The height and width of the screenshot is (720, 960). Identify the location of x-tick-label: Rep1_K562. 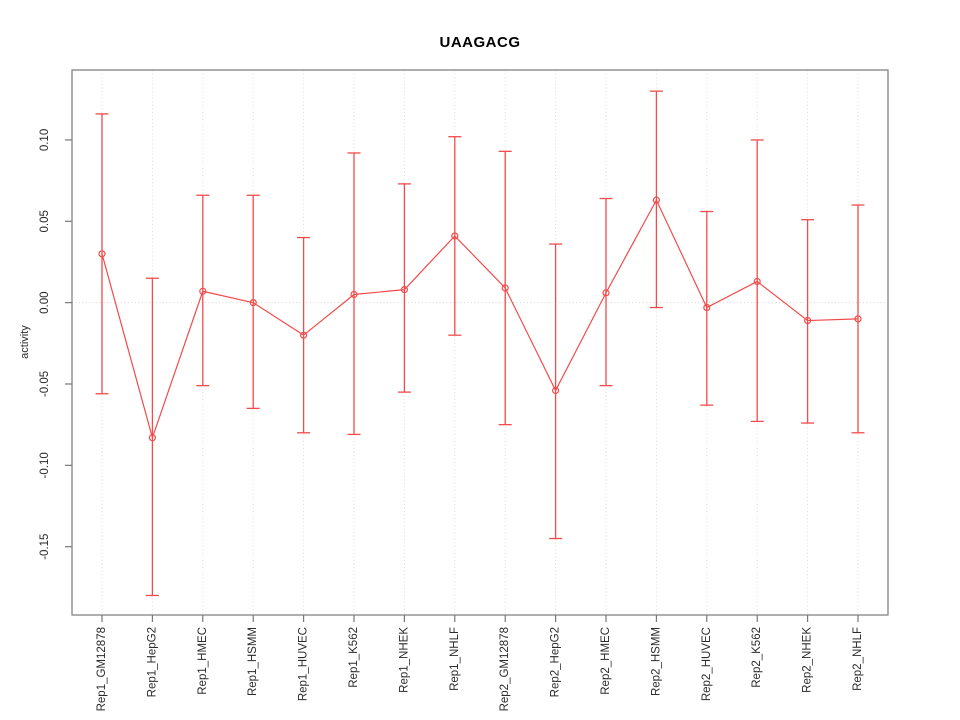
(354, 657).